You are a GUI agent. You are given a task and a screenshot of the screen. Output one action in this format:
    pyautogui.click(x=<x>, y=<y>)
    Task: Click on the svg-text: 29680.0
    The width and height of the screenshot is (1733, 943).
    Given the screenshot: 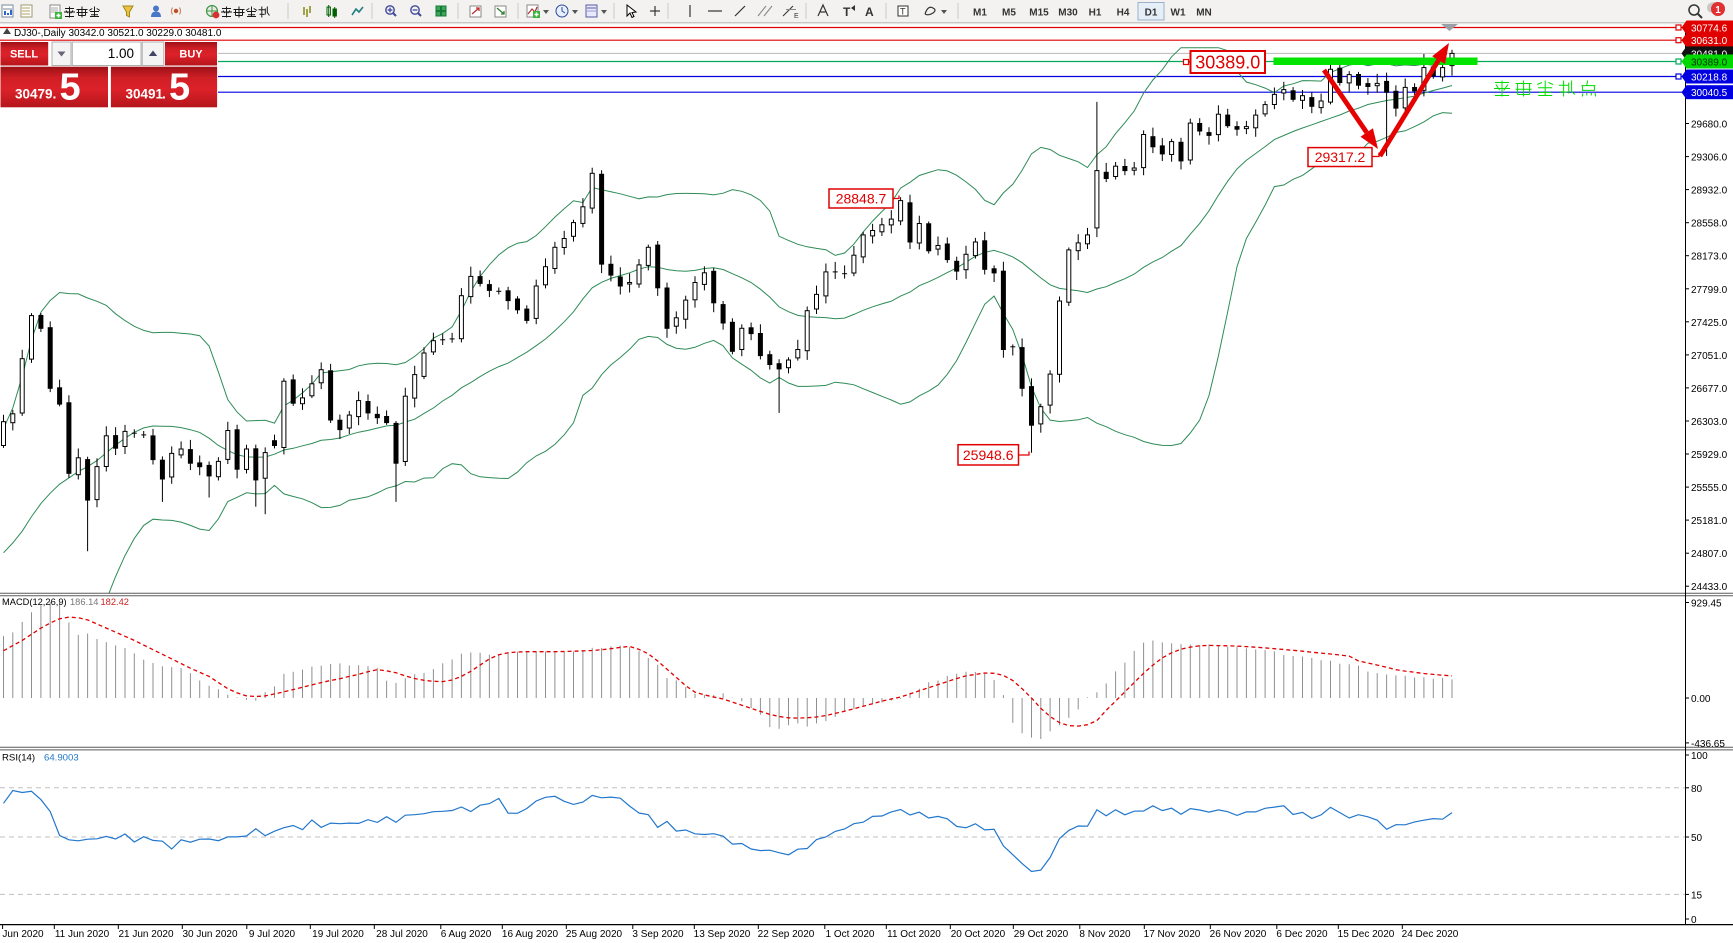 What is the action you would take?
    pyautogui.click(x=1709, y=125)
    